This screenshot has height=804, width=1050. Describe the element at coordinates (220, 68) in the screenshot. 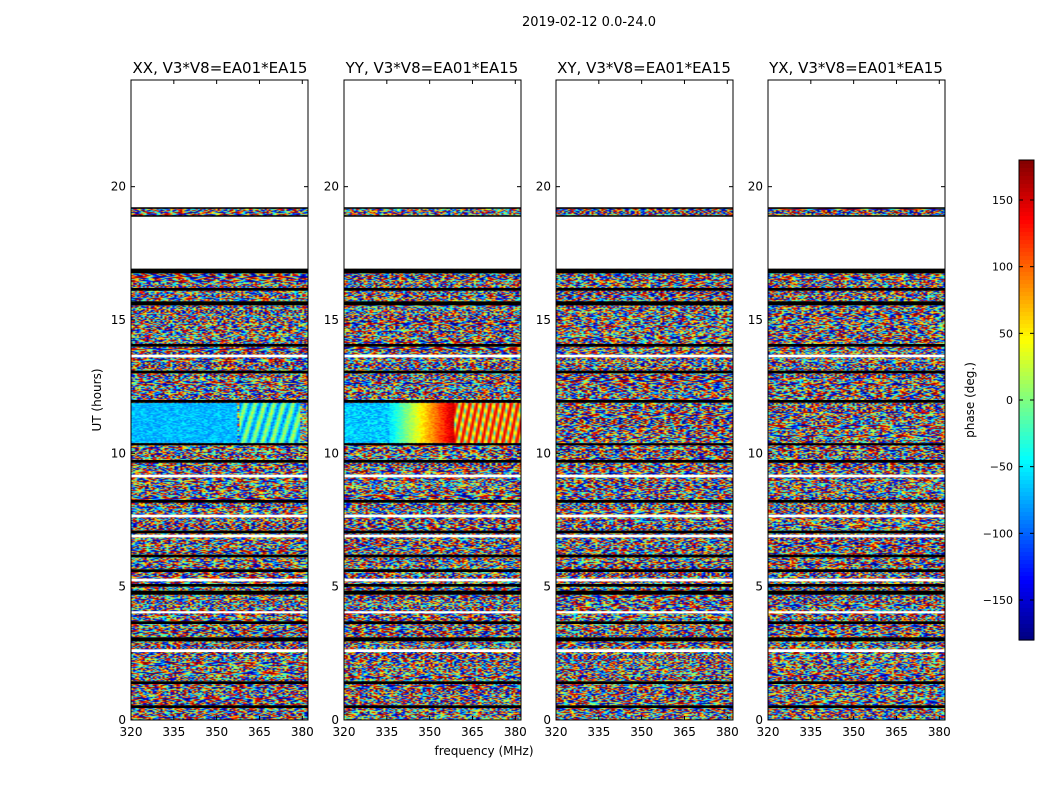

I see `panel-title: XX, V3*V8=EA01*EA15` at that location.